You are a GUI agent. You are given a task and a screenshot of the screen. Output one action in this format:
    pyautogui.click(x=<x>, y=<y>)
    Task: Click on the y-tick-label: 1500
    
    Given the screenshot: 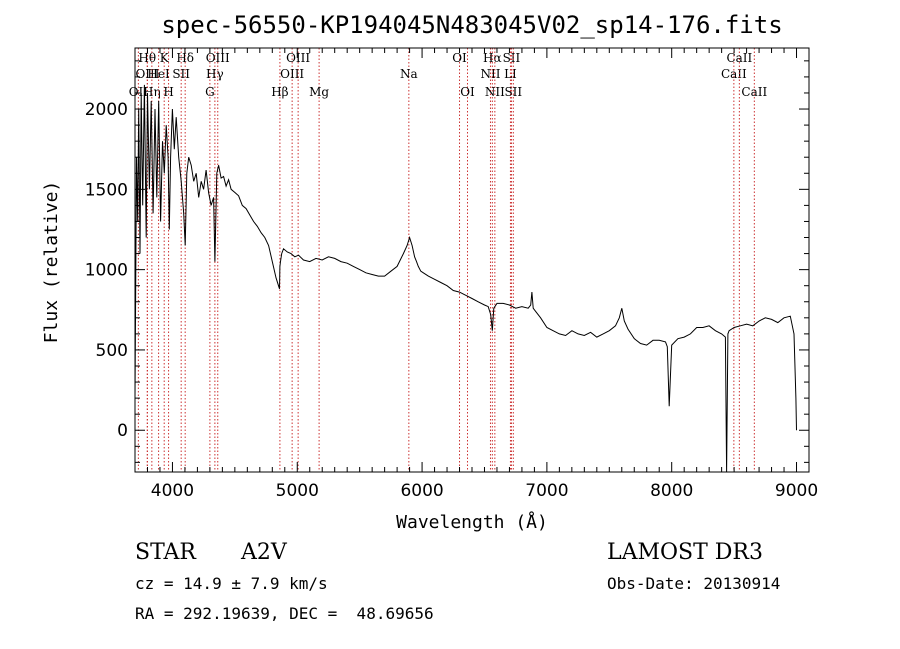 What is the action you would take?
    pyautogui.click(x=106, y=190)
    